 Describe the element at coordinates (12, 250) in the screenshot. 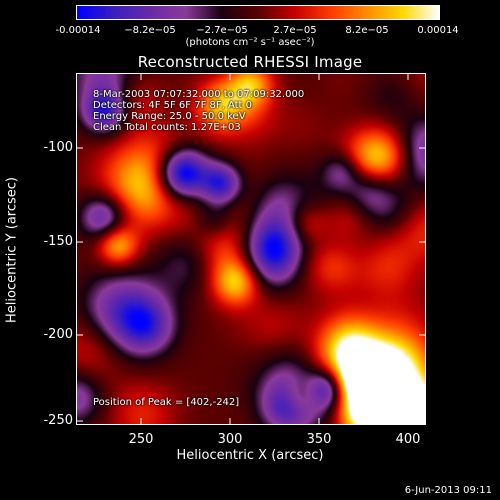

I see `y-axis-label: Heliocentric Y (arcsec)` at that location.